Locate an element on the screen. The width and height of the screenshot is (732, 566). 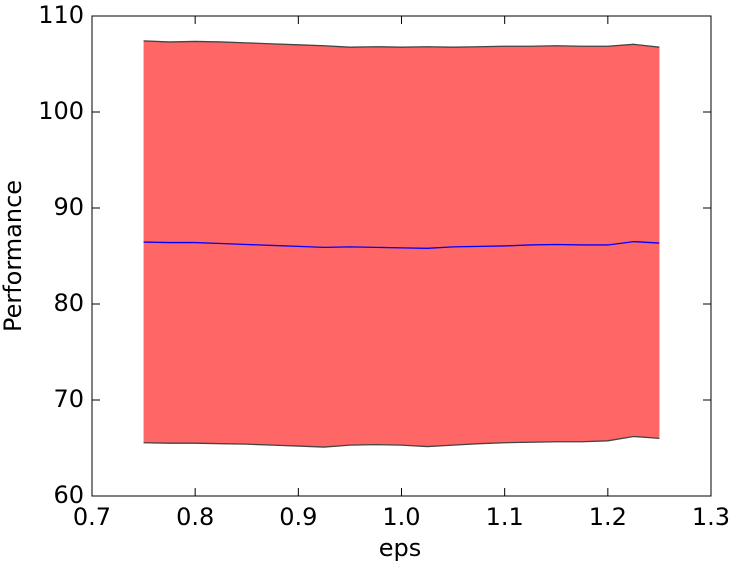
band-lower-edge is located at coordinates (401, 441).